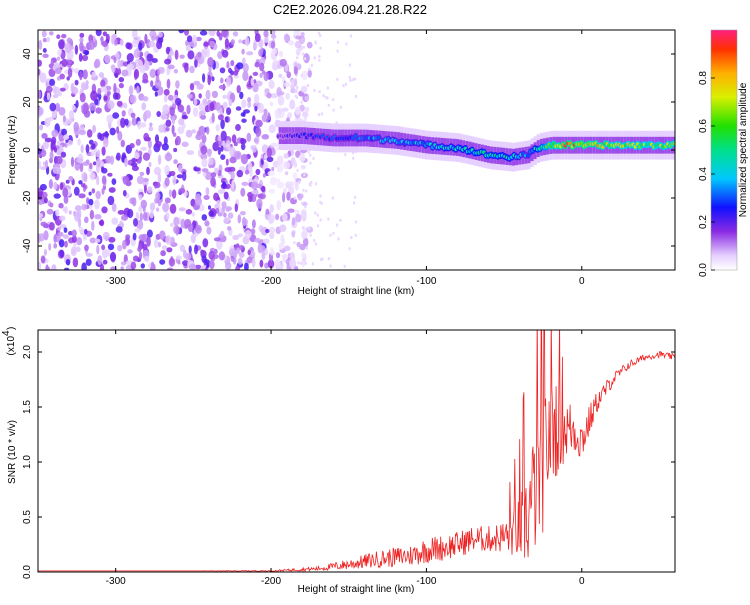  What do you see at coordinates (27, 462) in the screenshot?
I see `snr-ytick-label: 1.0` at bounding box center [27, 462].